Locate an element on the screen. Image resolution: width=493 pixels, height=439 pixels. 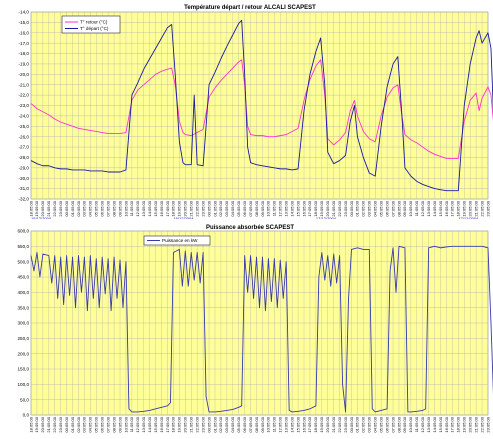
y-tick-label: -30,0 is located at coordinates (24, 178).